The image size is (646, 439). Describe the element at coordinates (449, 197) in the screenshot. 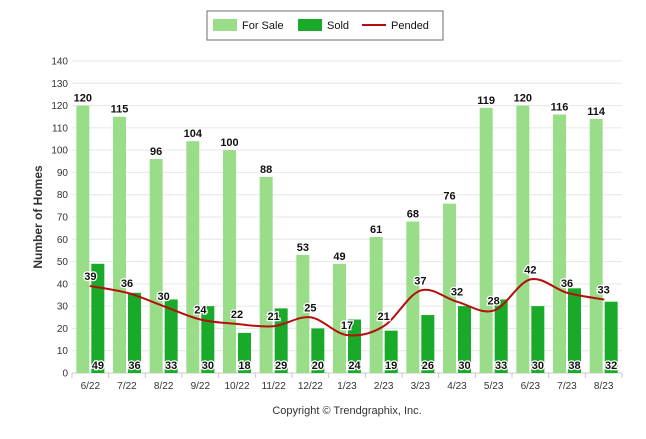

I see `label-for-sale: 76` at that location.